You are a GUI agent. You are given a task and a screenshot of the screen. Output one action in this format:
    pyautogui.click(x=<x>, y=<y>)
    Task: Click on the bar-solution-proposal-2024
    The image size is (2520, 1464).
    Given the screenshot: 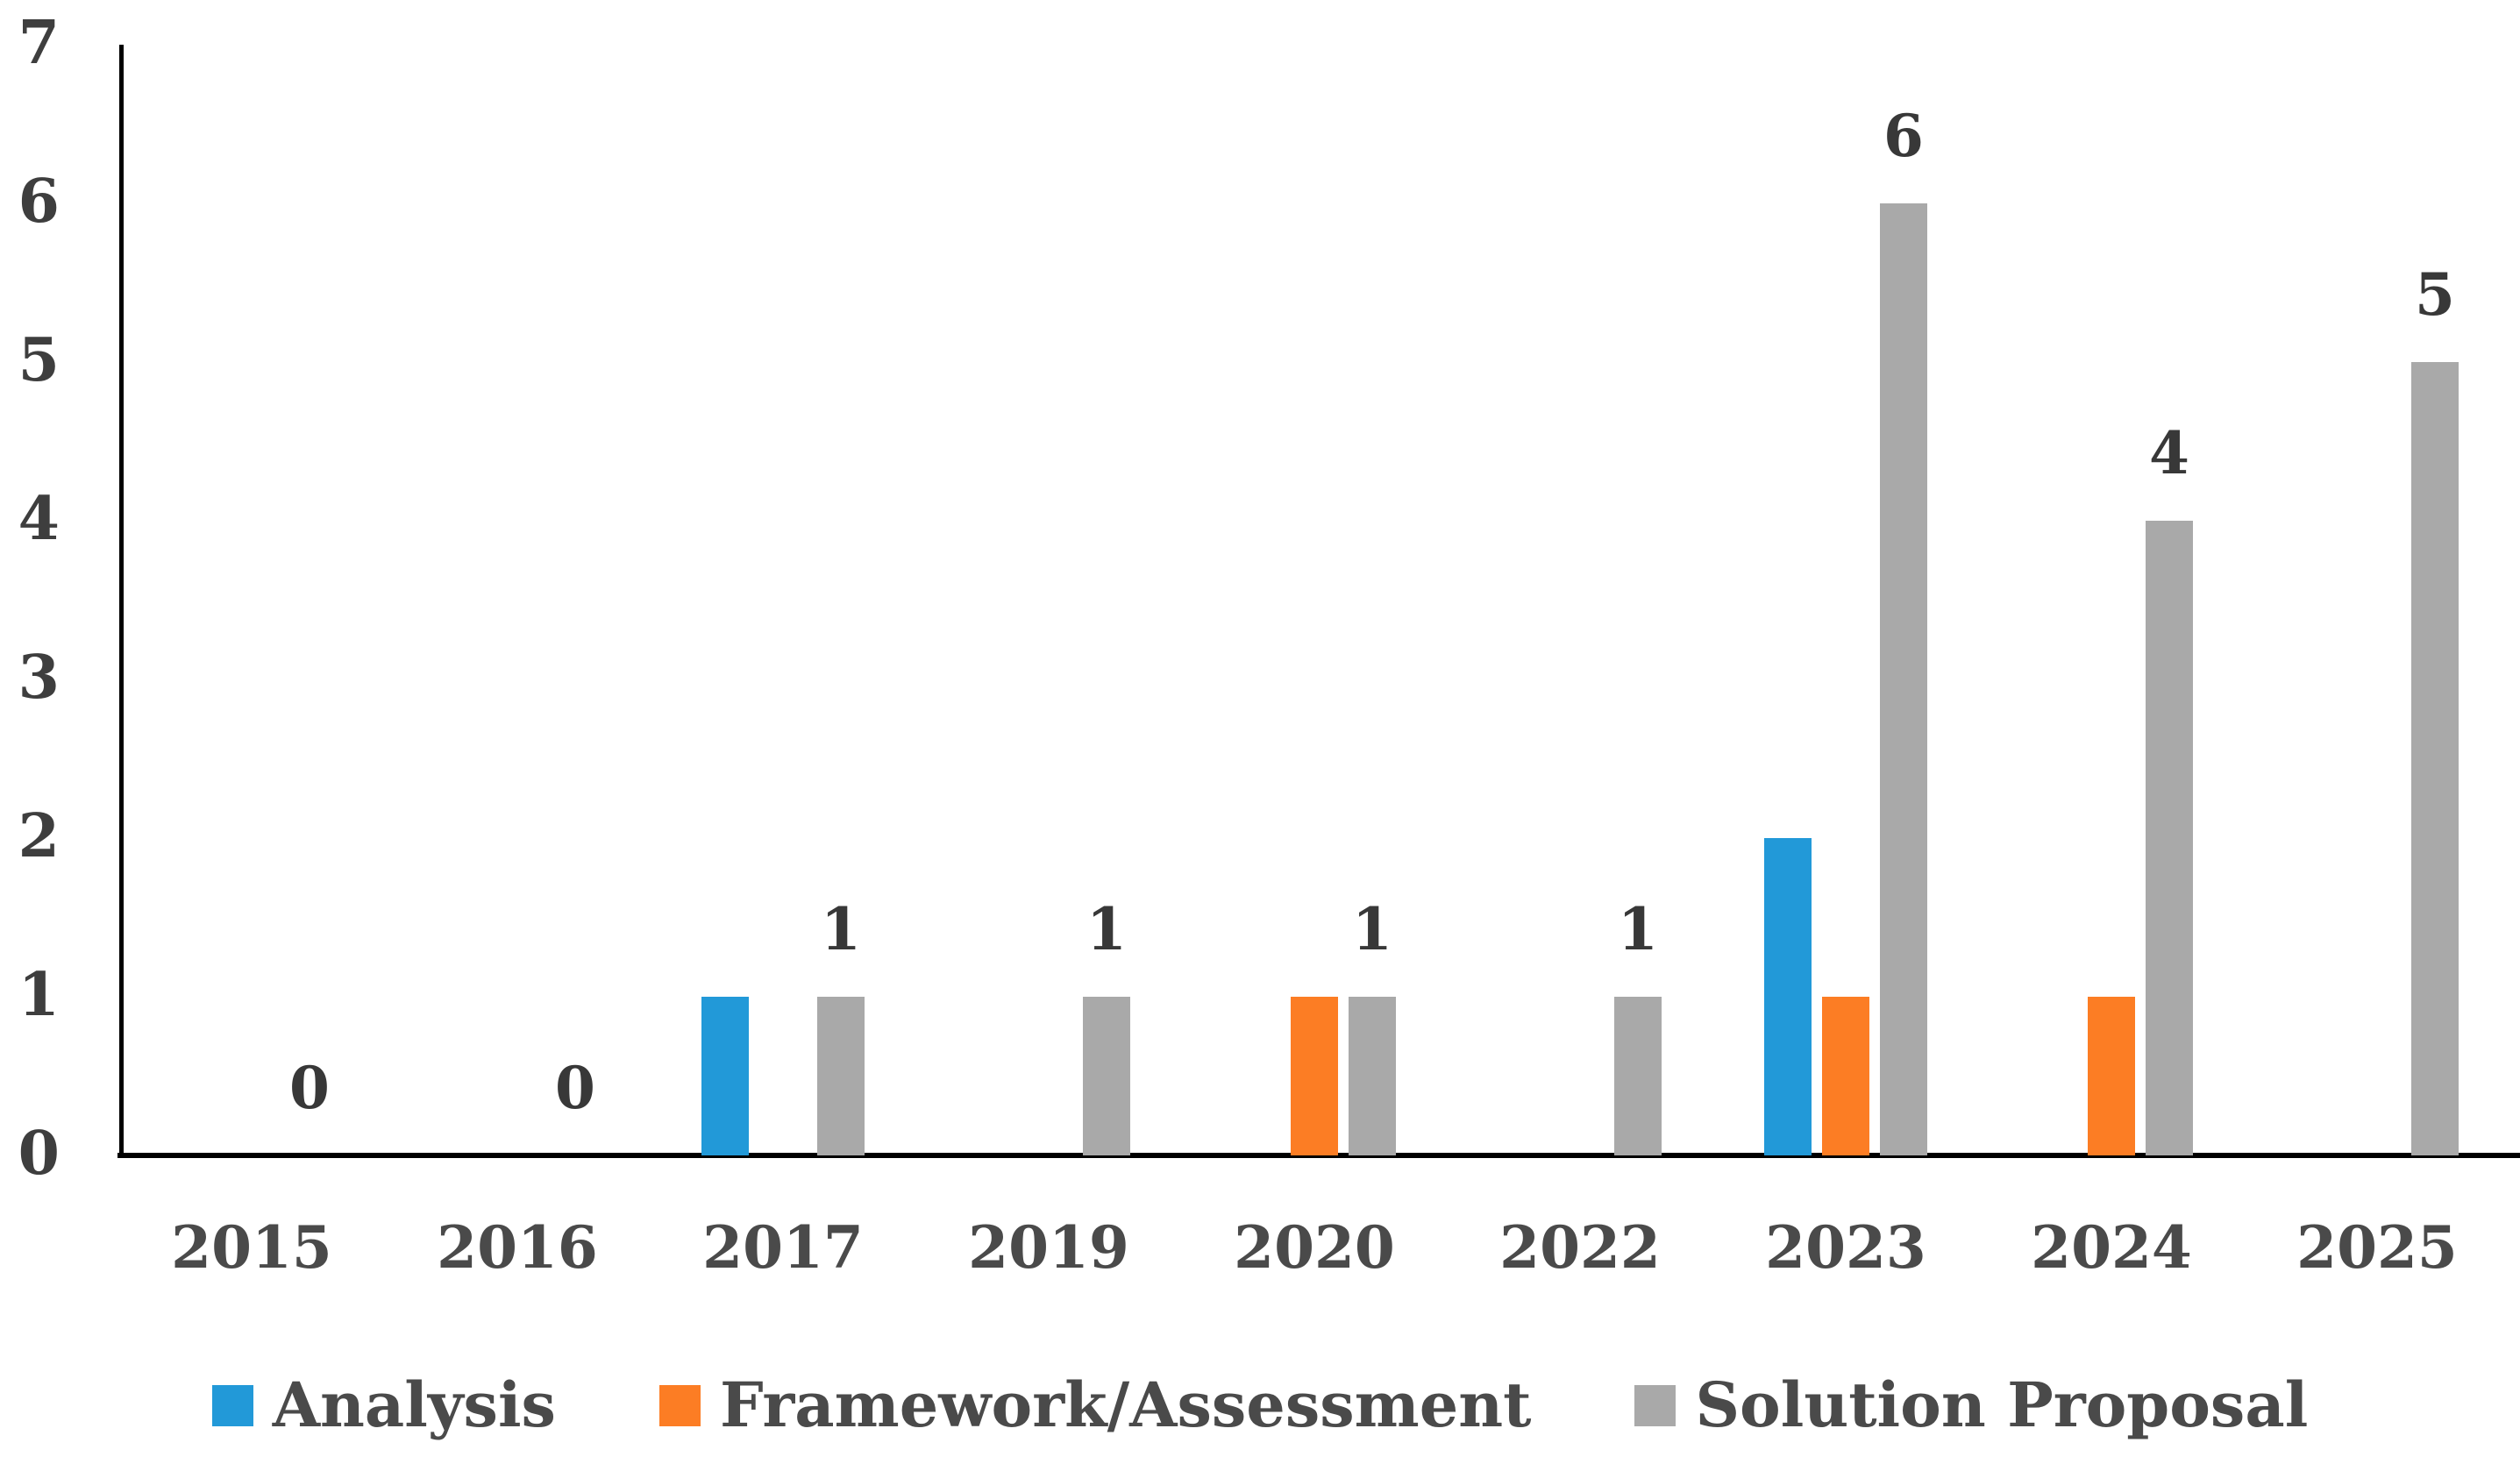 What is the action you would take?
    pyautogui.click(x=2169, y=838)
    